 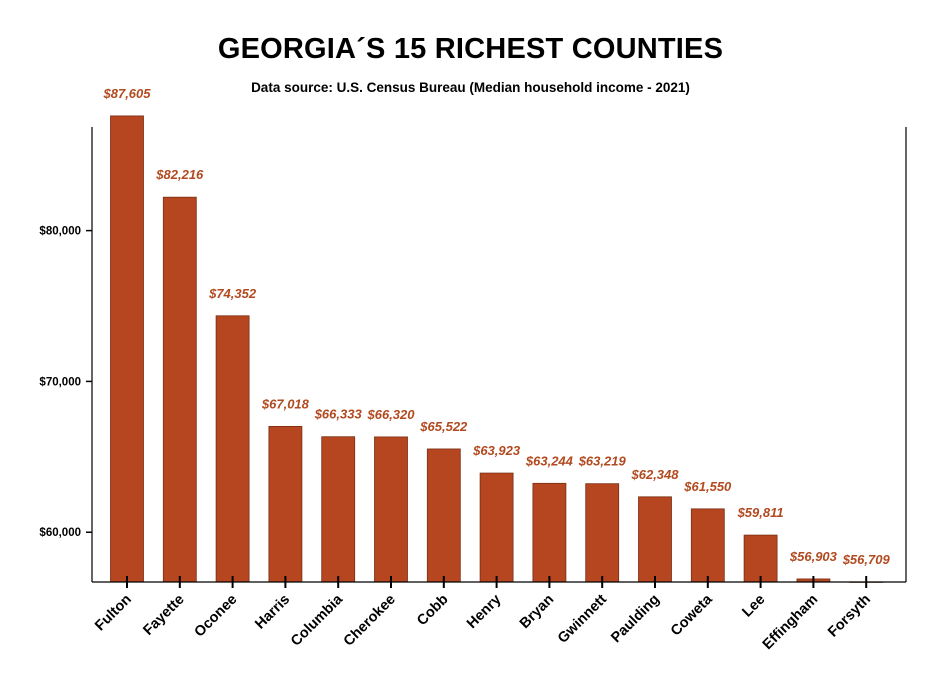 I want to click on data-label: $67,018, so click(x=285, y=403).